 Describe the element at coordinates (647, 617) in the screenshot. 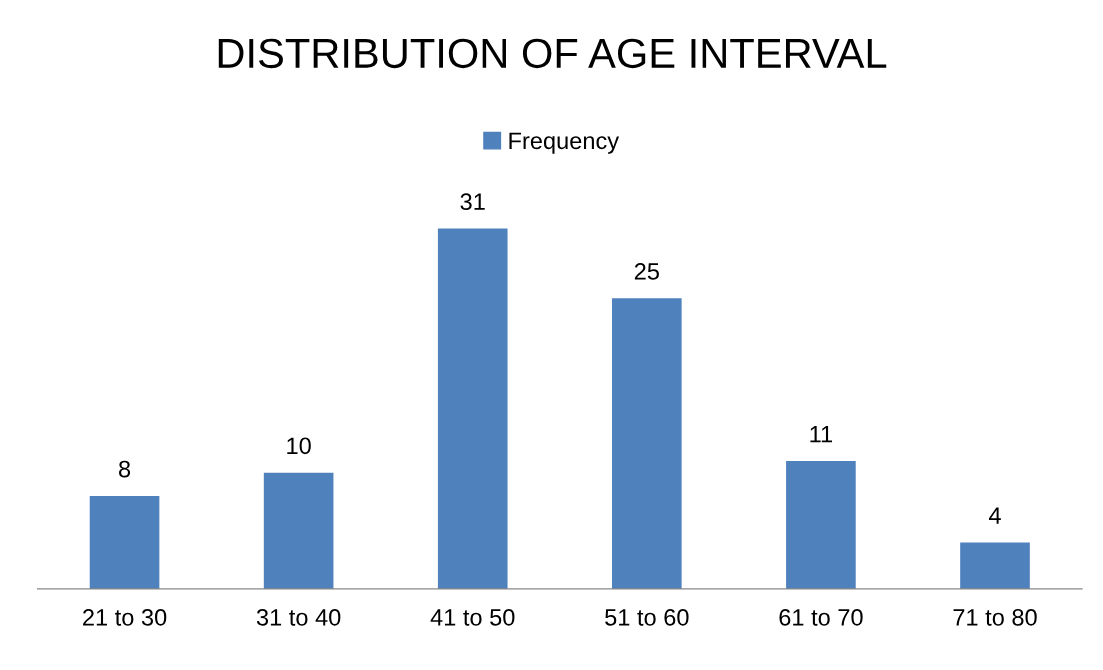

I see `x-tick-label: 51 to 60` at that location.